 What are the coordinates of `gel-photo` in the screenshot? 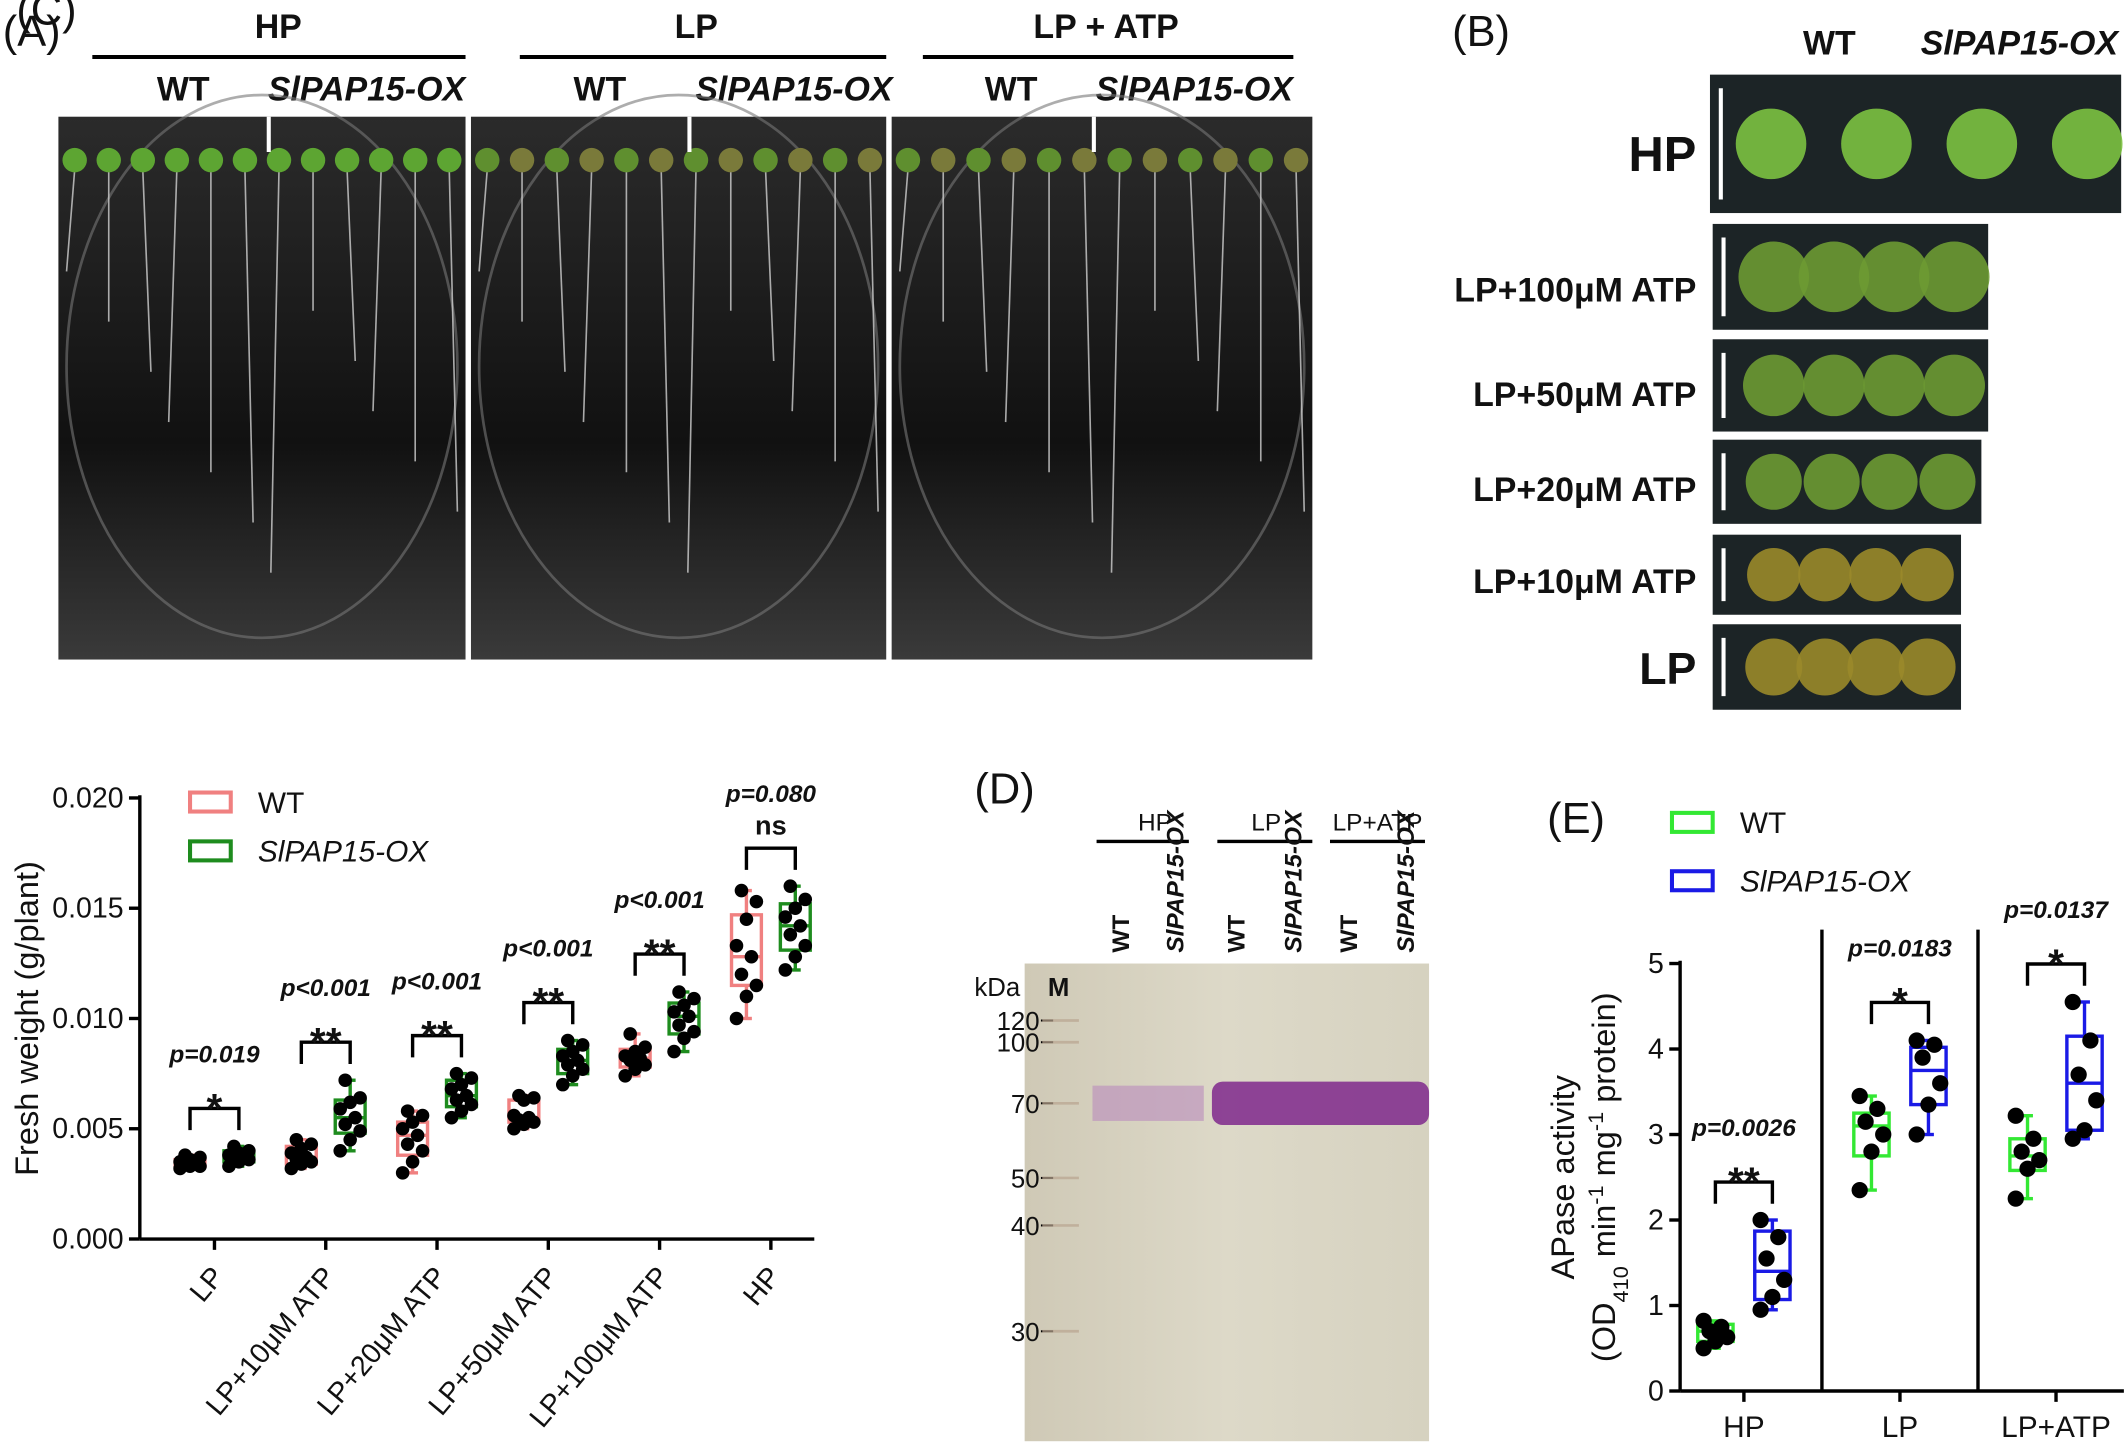 It's located at (1227, 1202).